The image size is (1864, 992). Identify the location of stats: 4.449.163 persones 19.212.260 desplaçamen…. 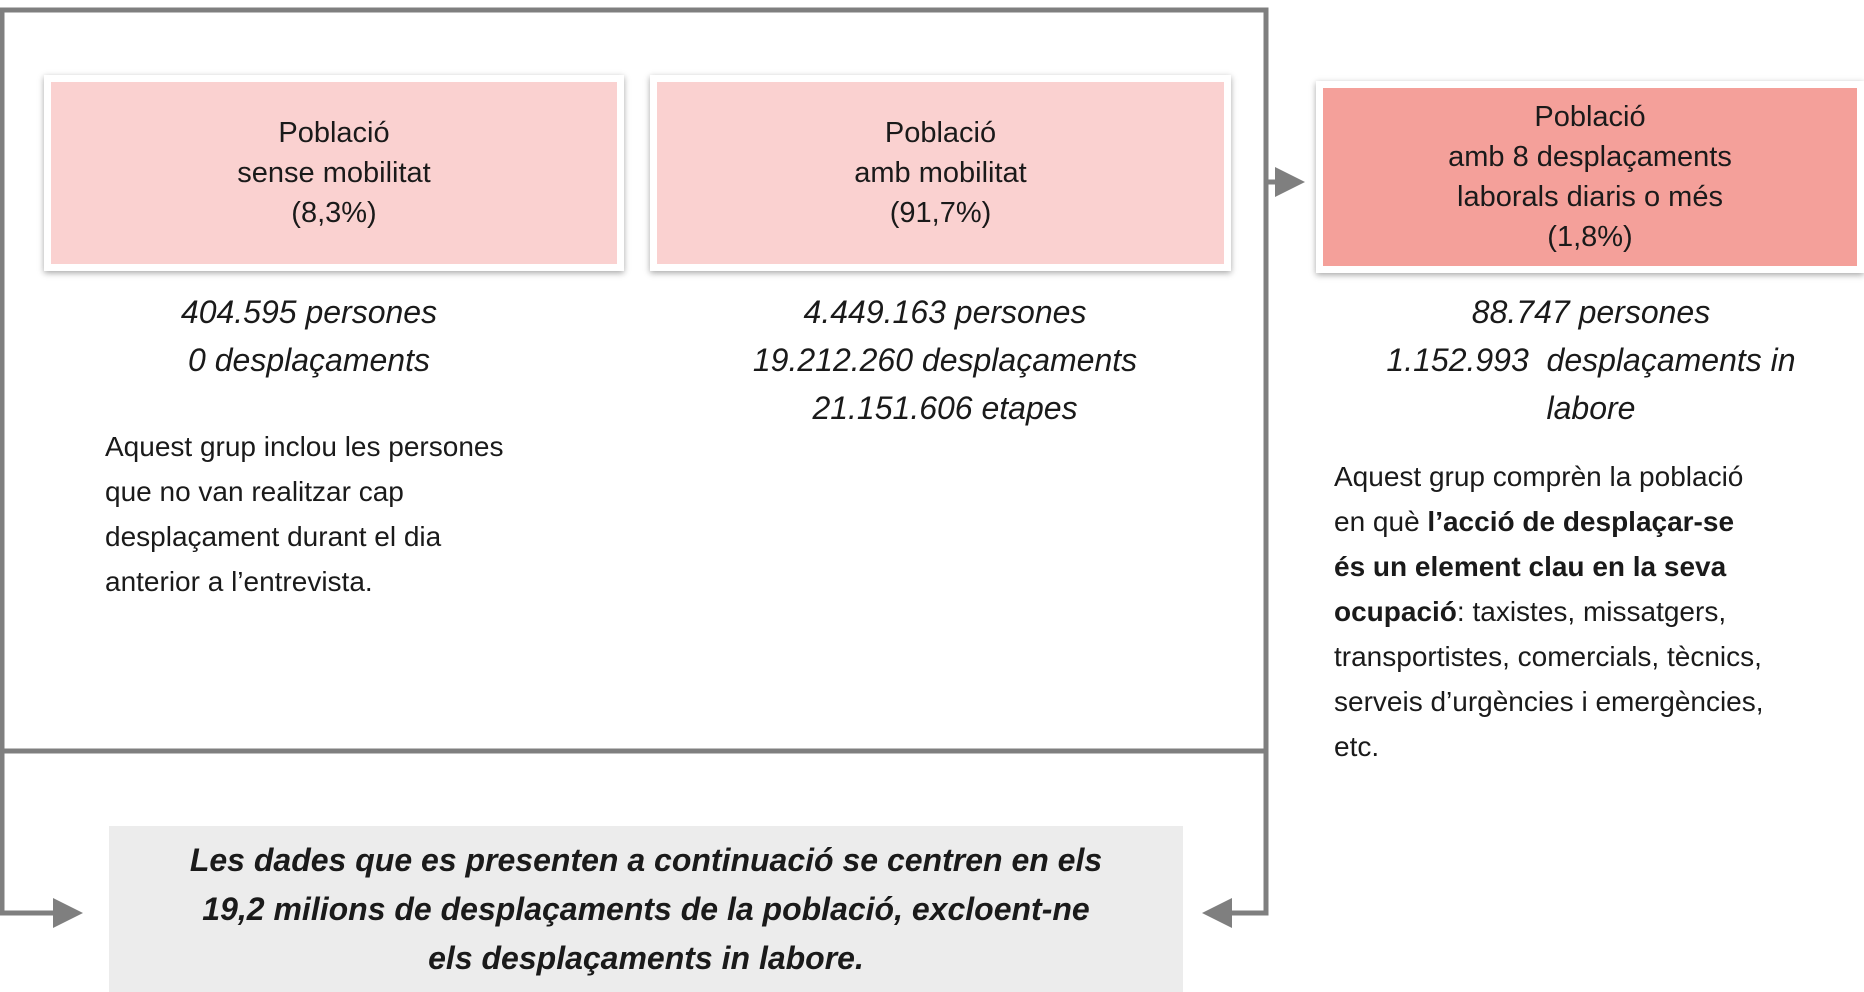
(945, 360).